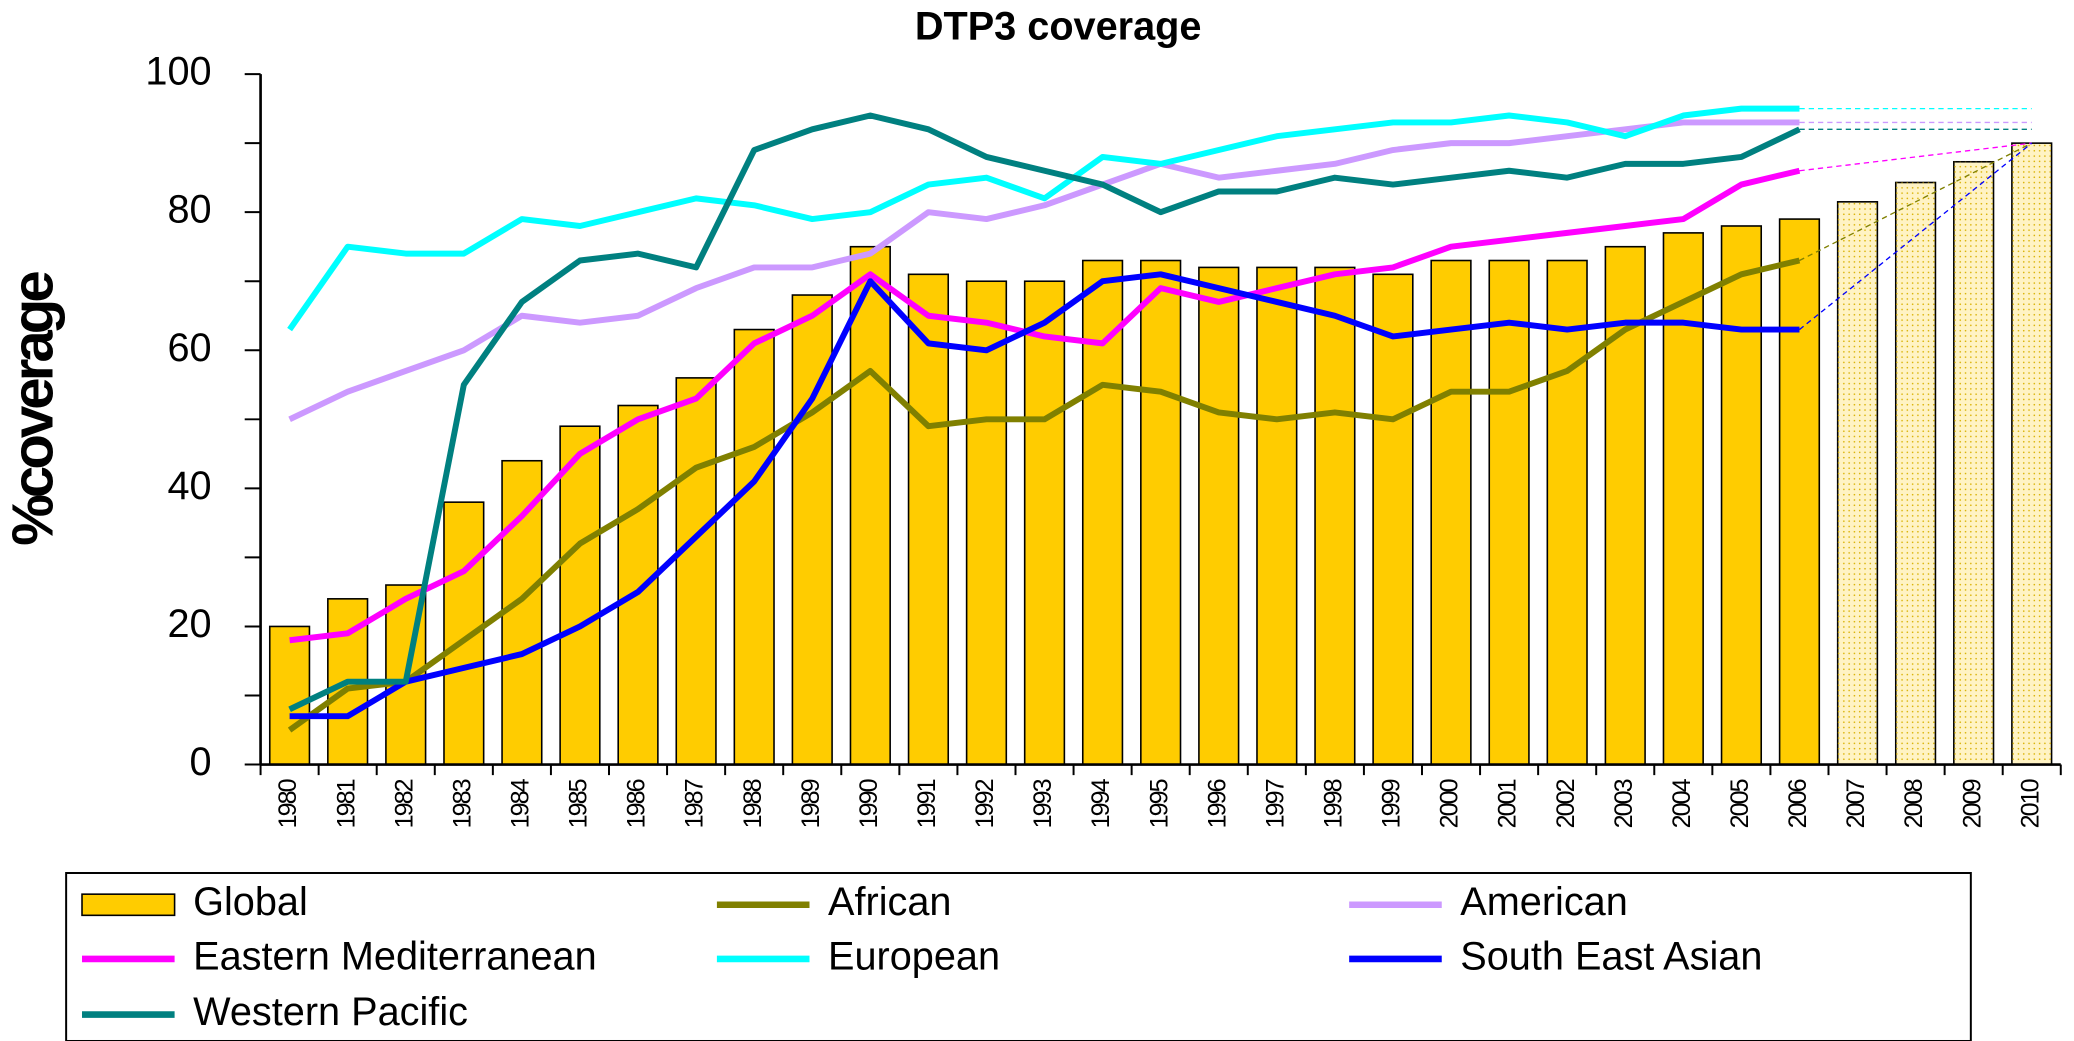  I want to click on y-tick-label: 100, so click(178, 72).